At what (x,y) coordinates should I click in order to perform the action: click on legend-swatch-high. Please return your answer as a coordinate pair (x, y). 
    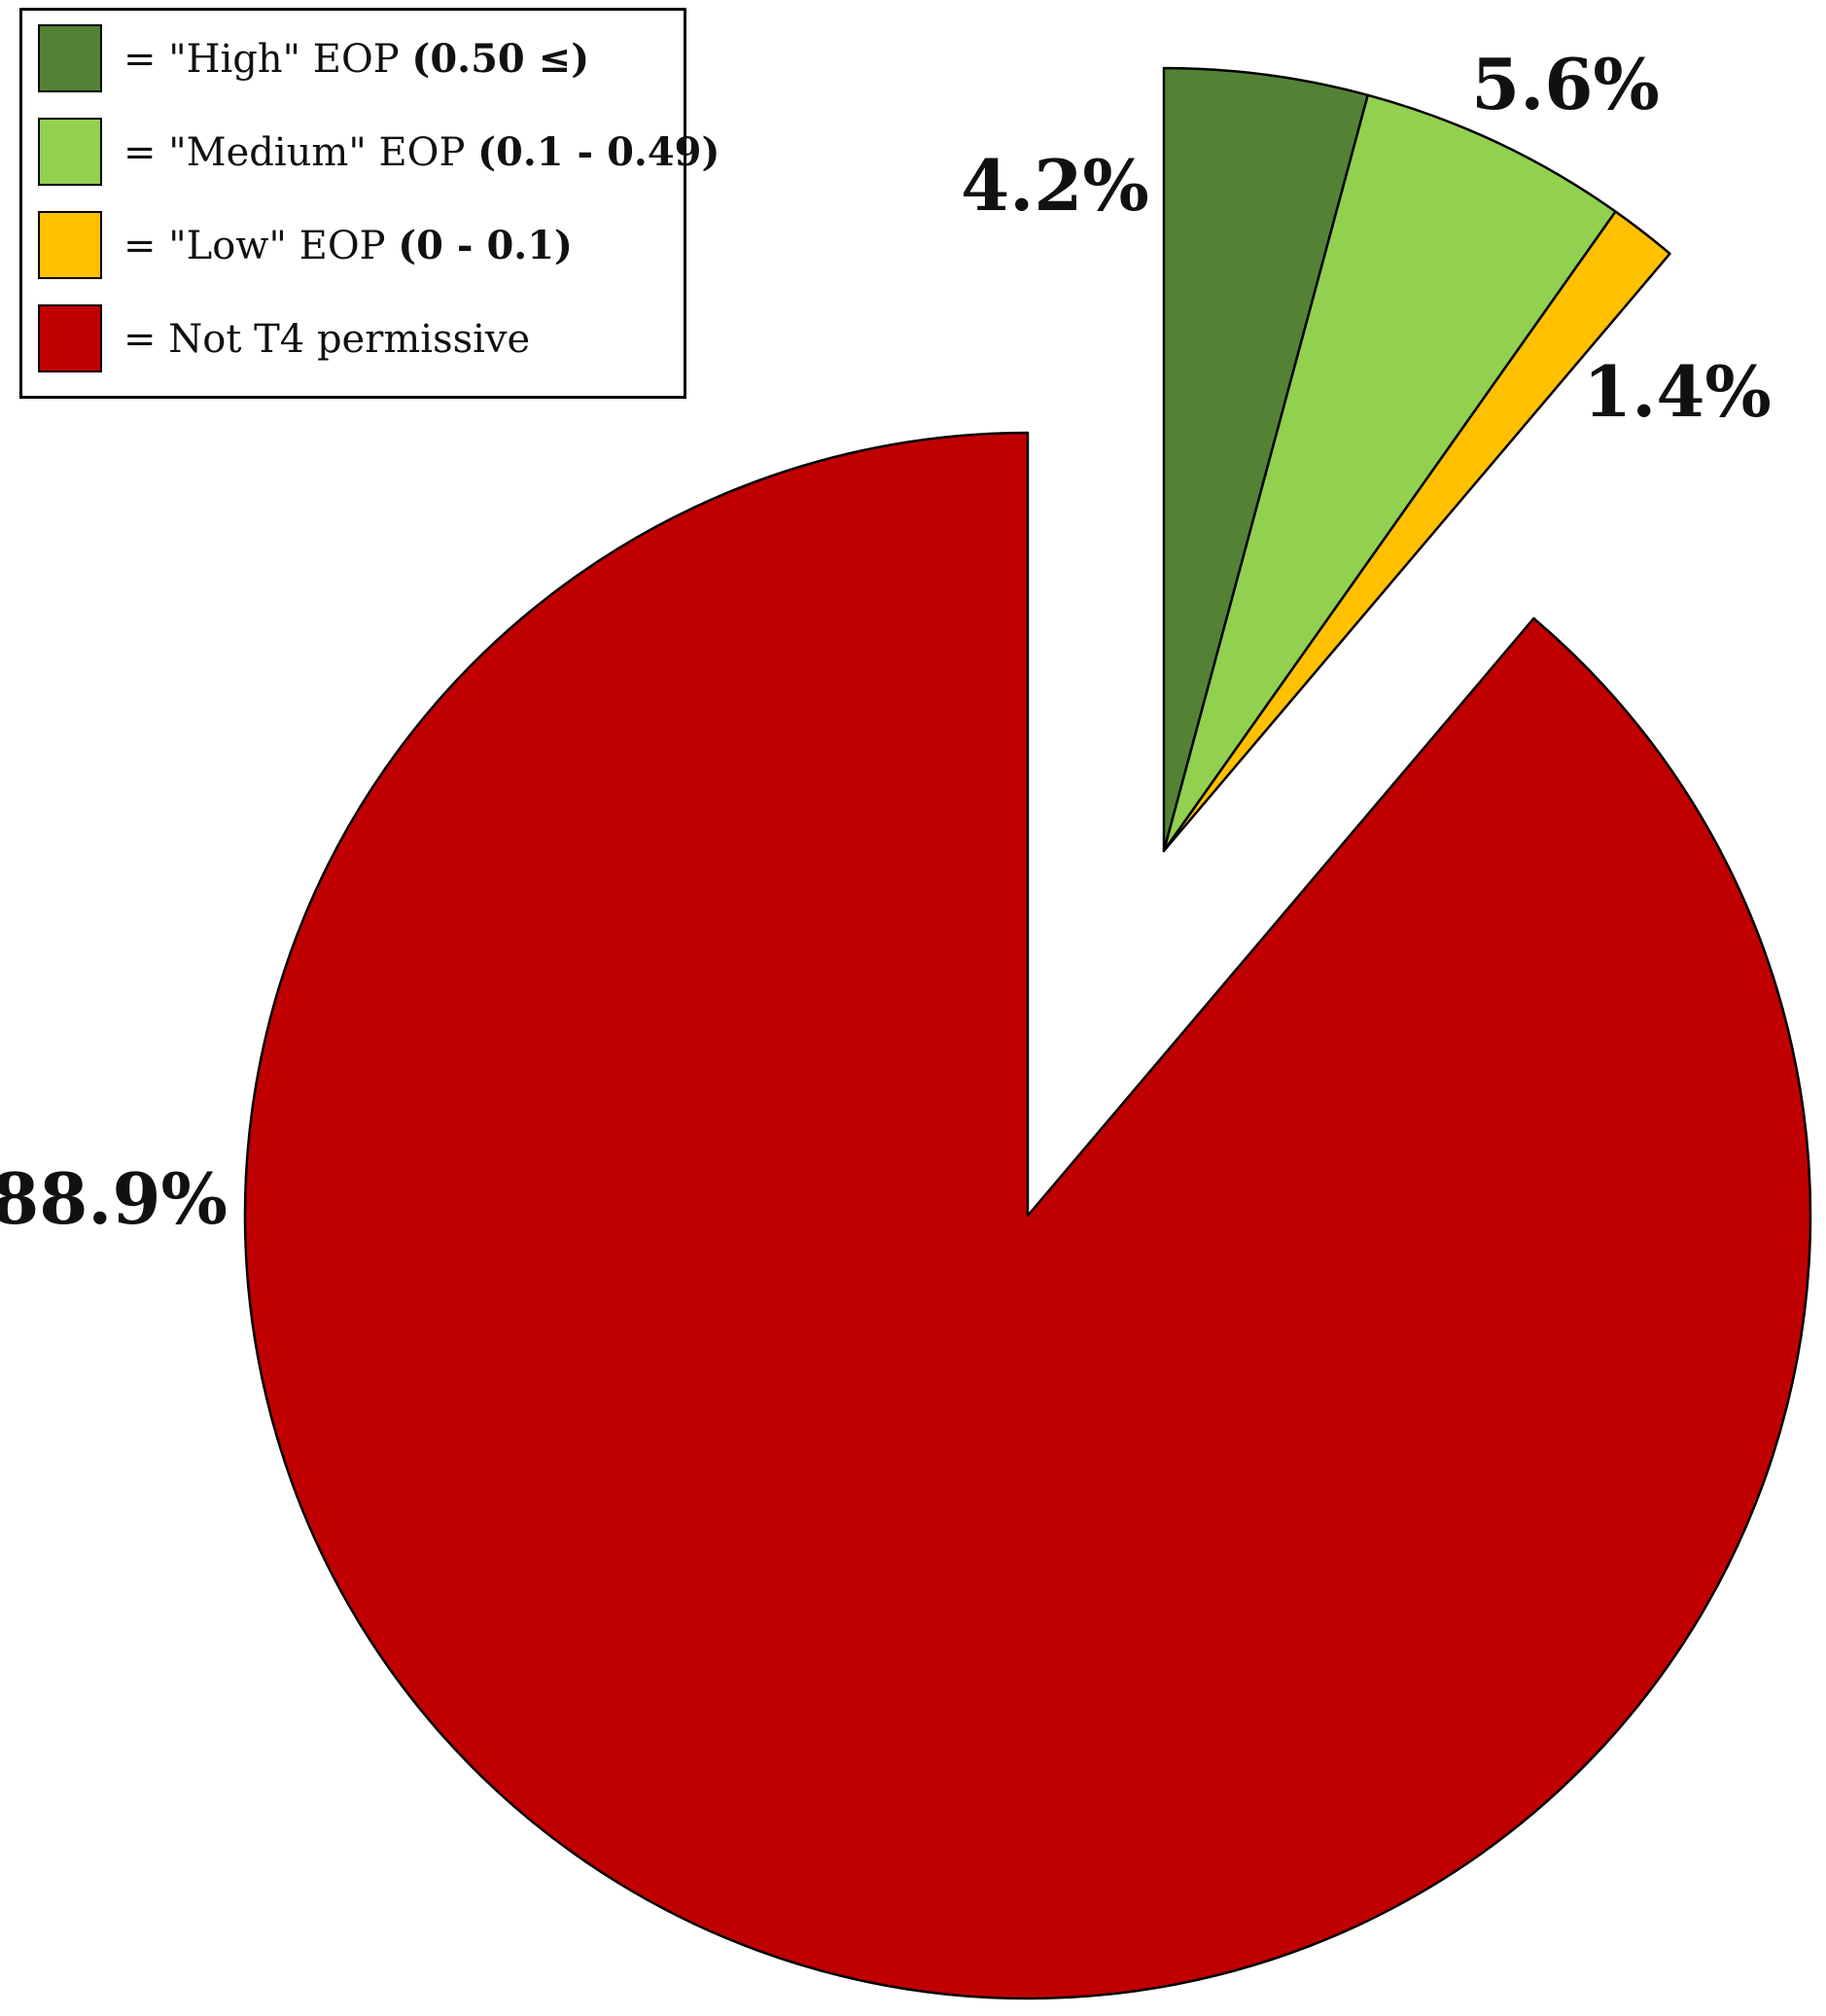
    Looking at the image, I should click on (70, 58).